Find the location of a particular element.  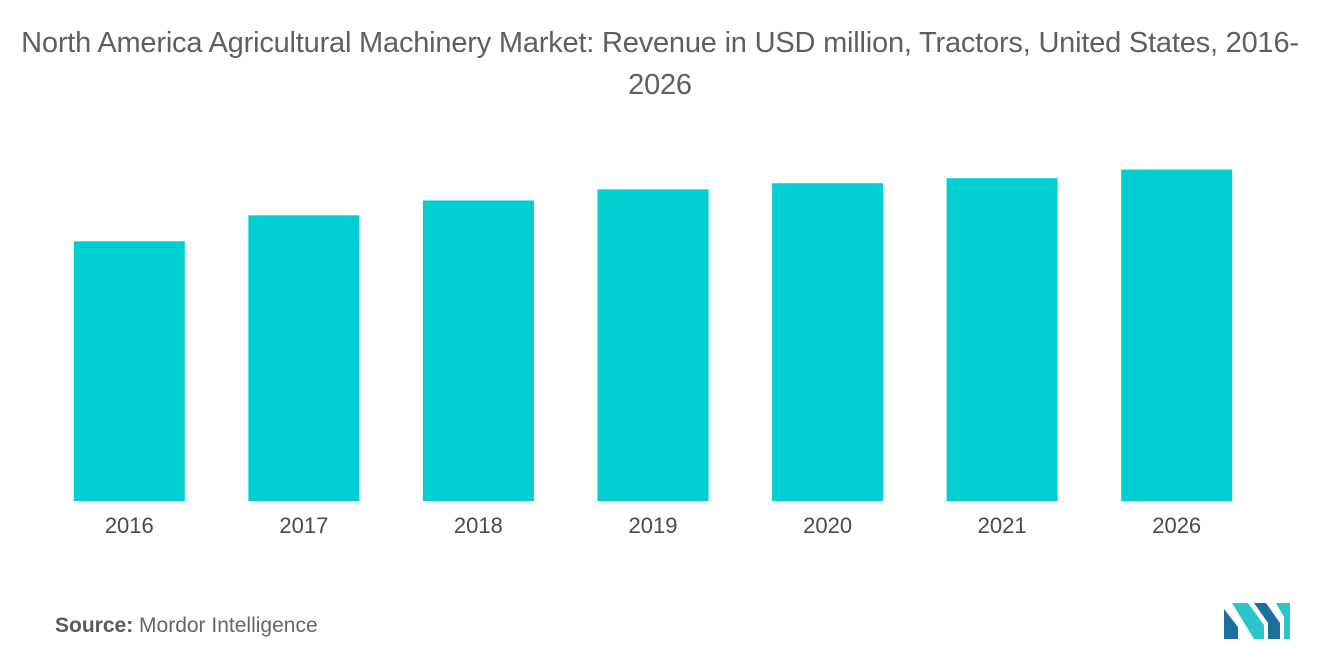

x-tick-label-2019: 2019 is located at coordinates (653, 525).